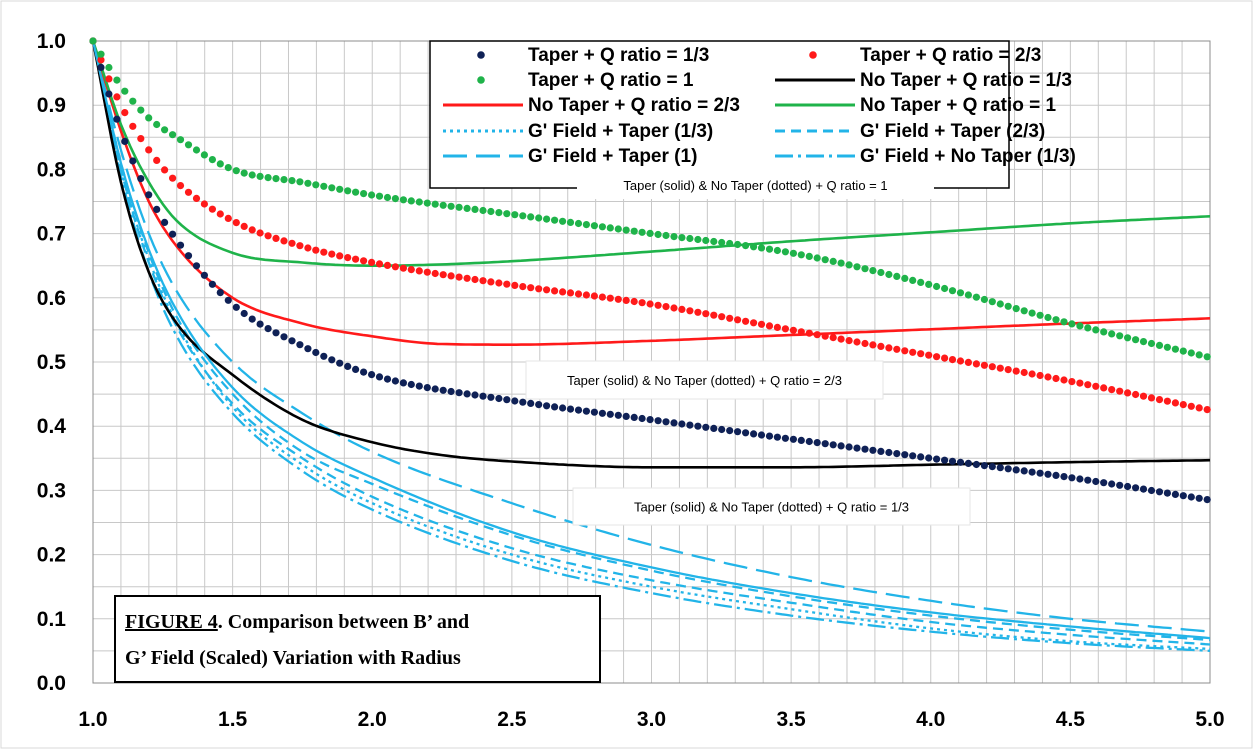  I want to click on legend-label: Taper + Q ratio = 1/3, so click(618, 55).